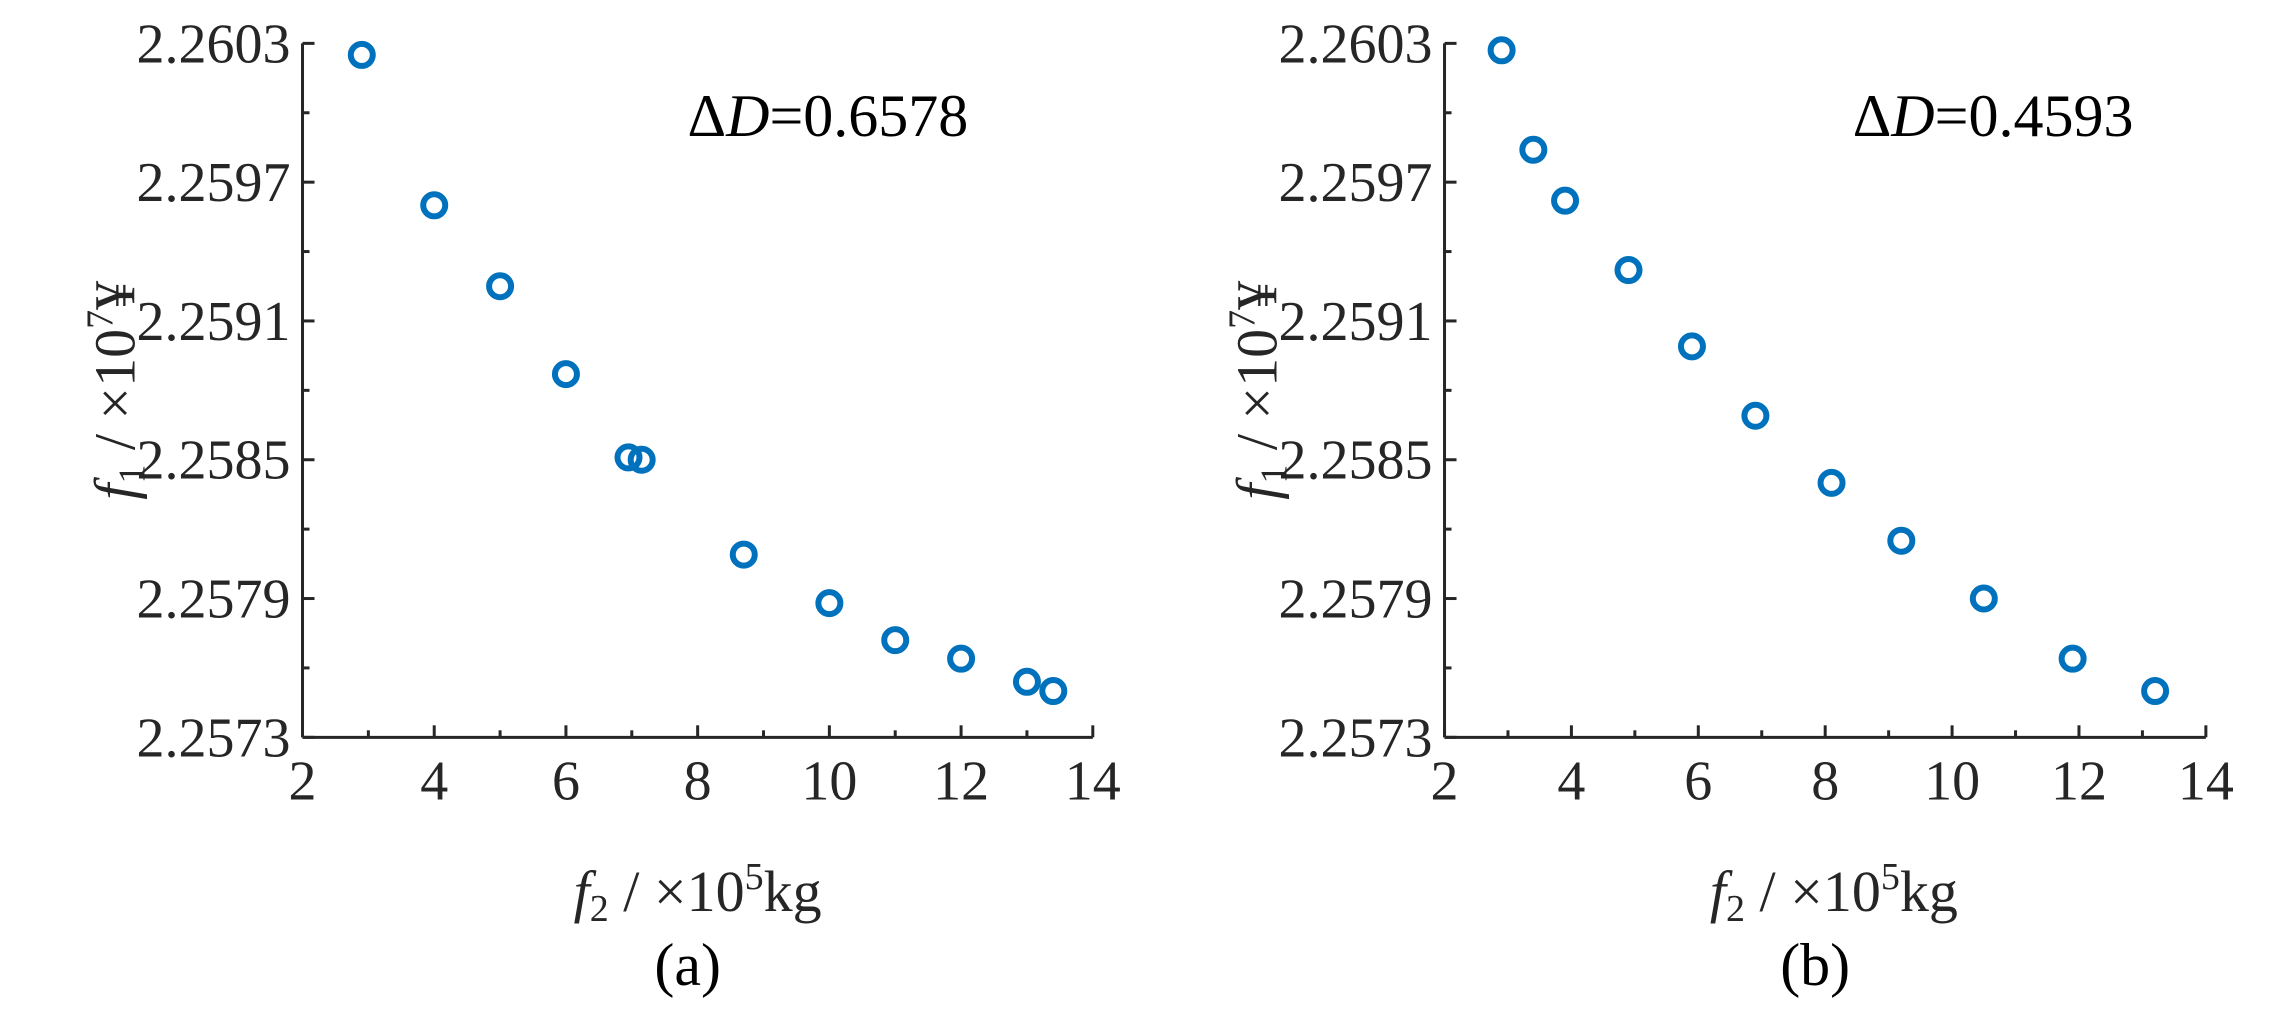 The width and height of the screenshot is (2271, 1012). What do you see at coordinates (828, 116) in the screenshot?
I see `delta-d-annotation: ΔD=0.6578` at bounding box center [828, 116].